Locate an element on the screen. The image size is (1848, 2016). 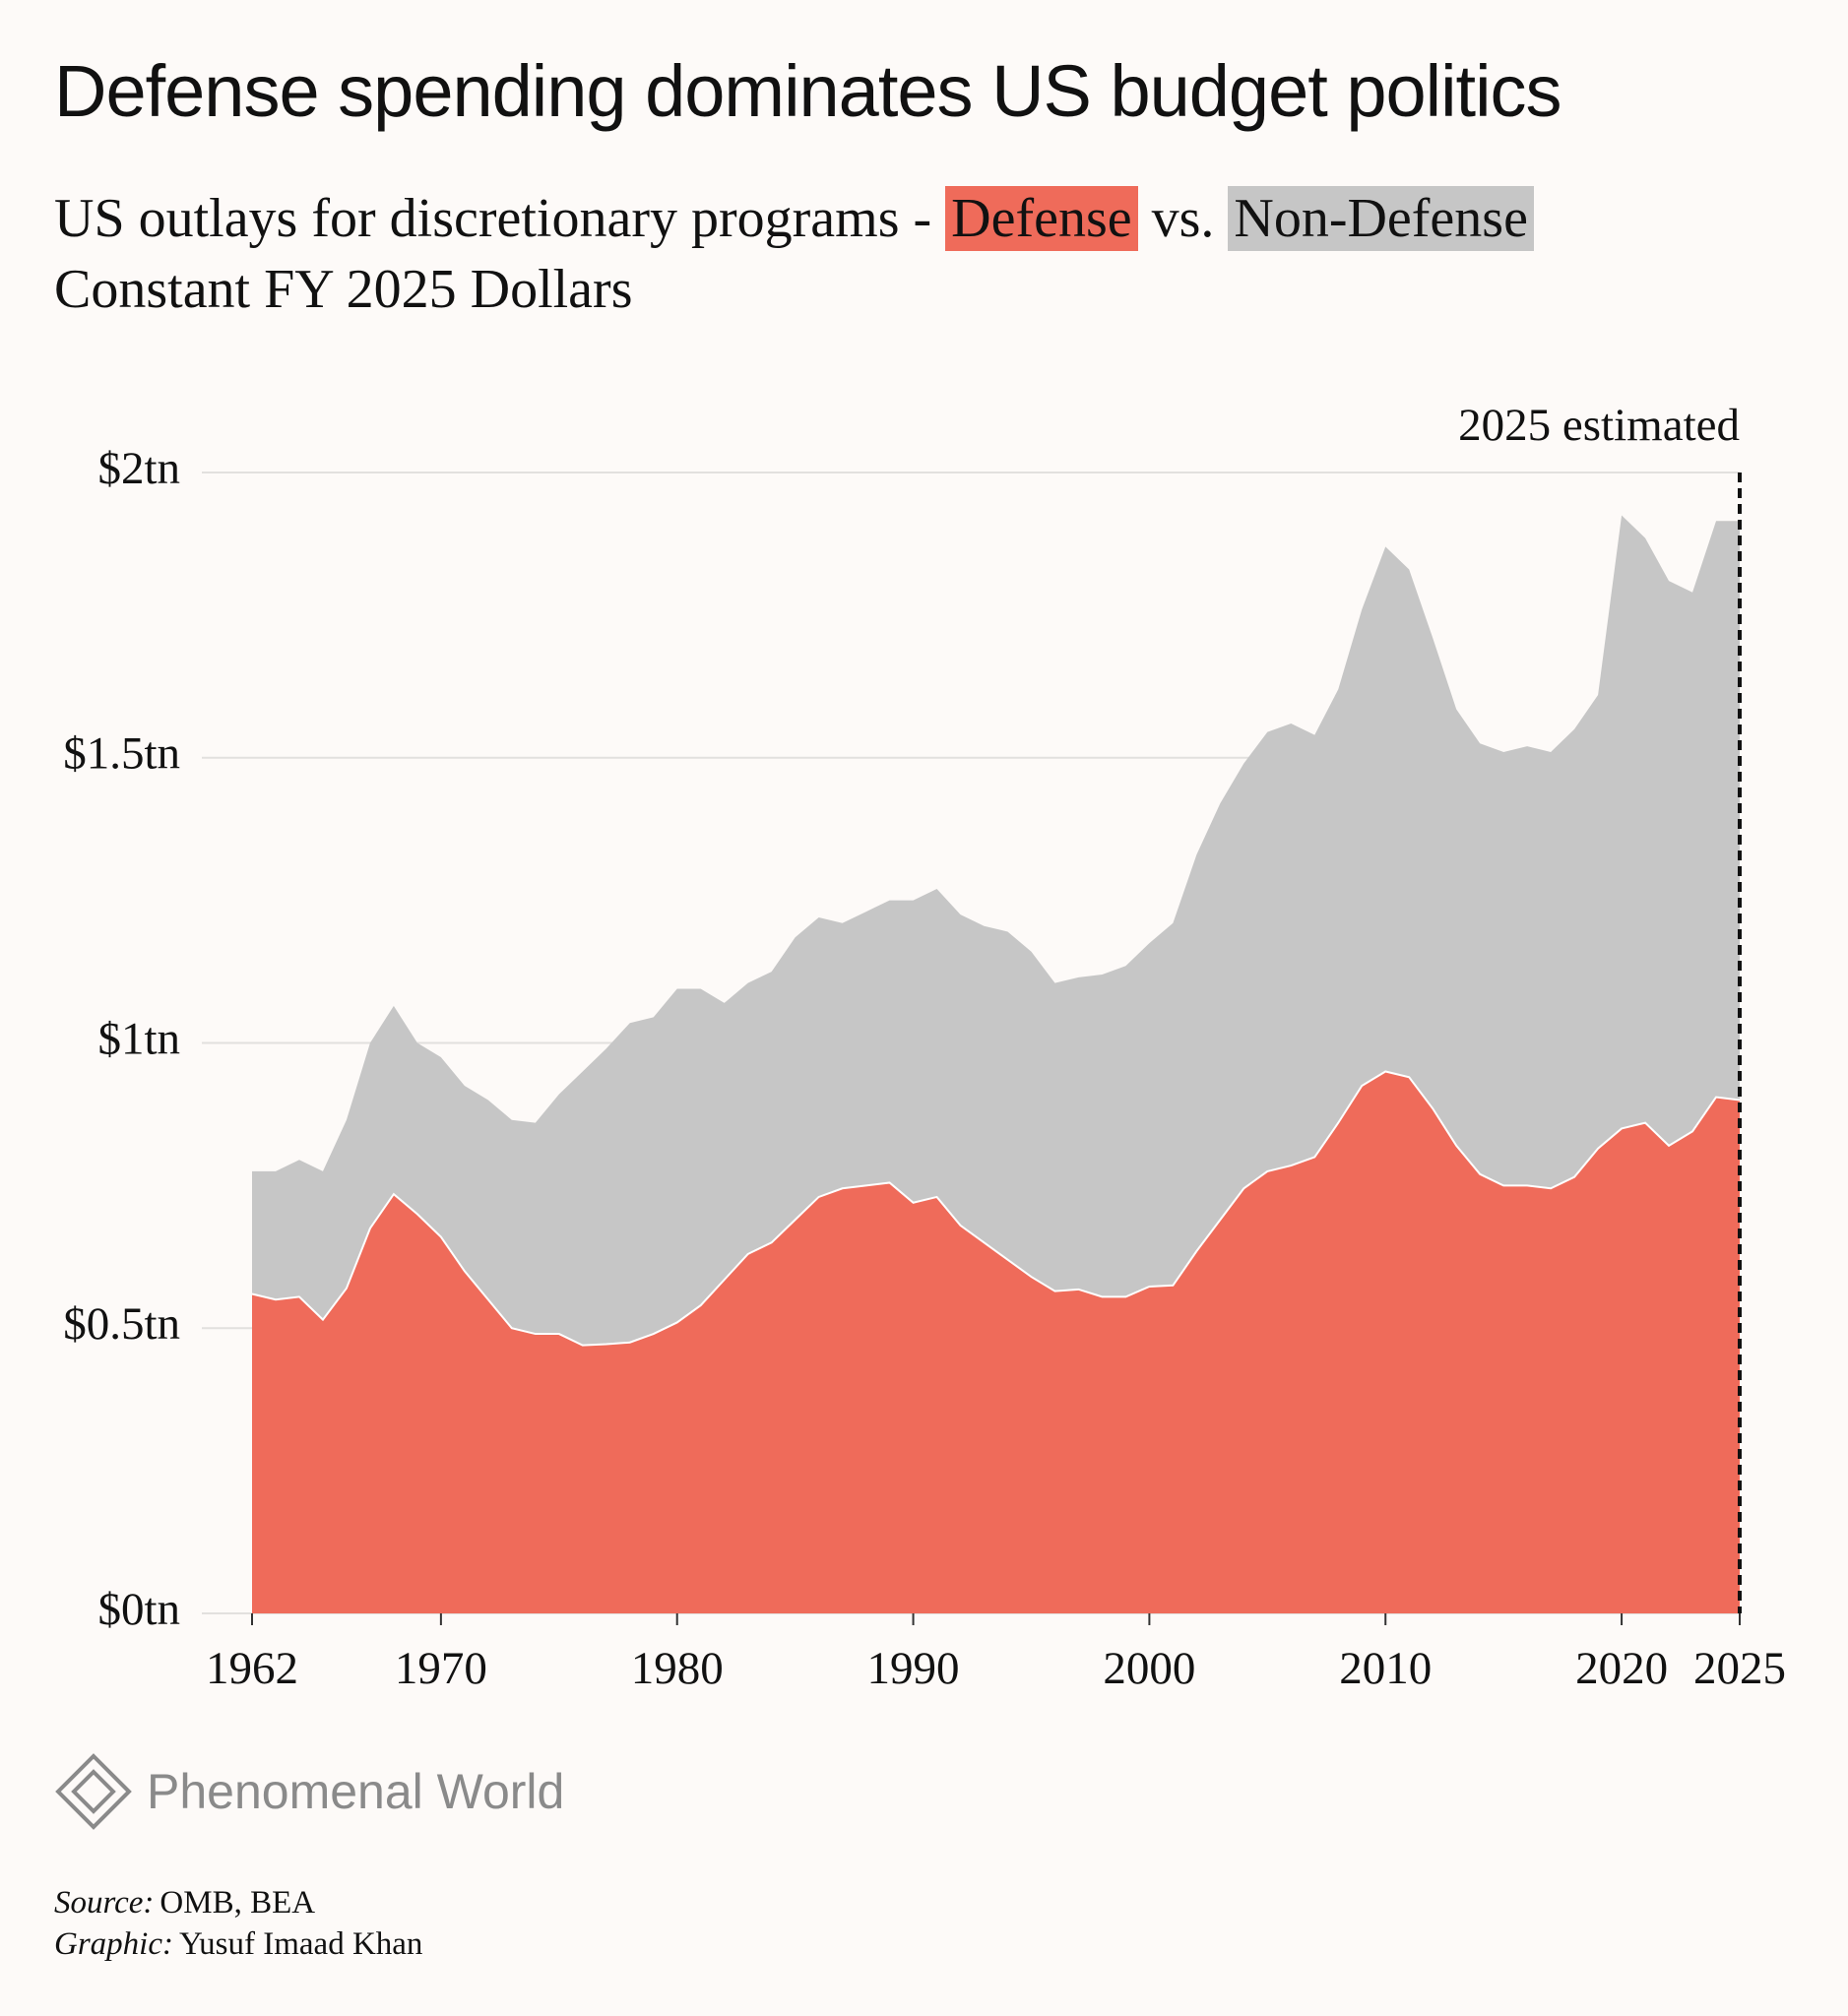
y-tick-label: $0tn is located at coordinates (138, 1609).